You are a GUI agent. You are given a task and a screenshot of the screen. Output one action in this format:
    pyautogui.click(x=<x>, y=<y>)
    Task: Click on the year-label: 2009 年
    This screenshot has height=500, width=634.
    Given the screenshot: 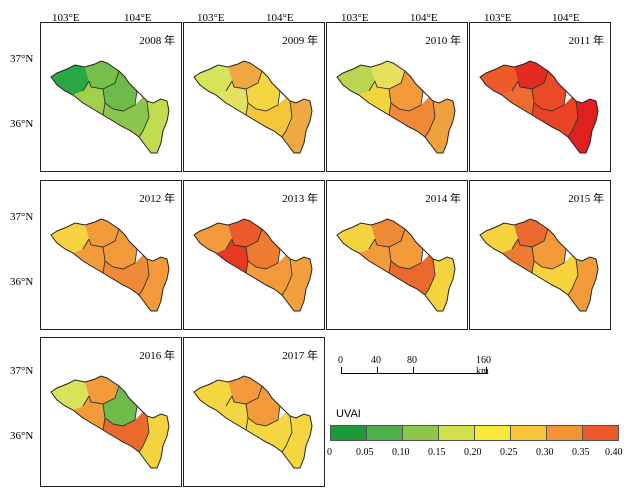 What is the action you would take?
    pyautogui.click(x=300, y=41)
    